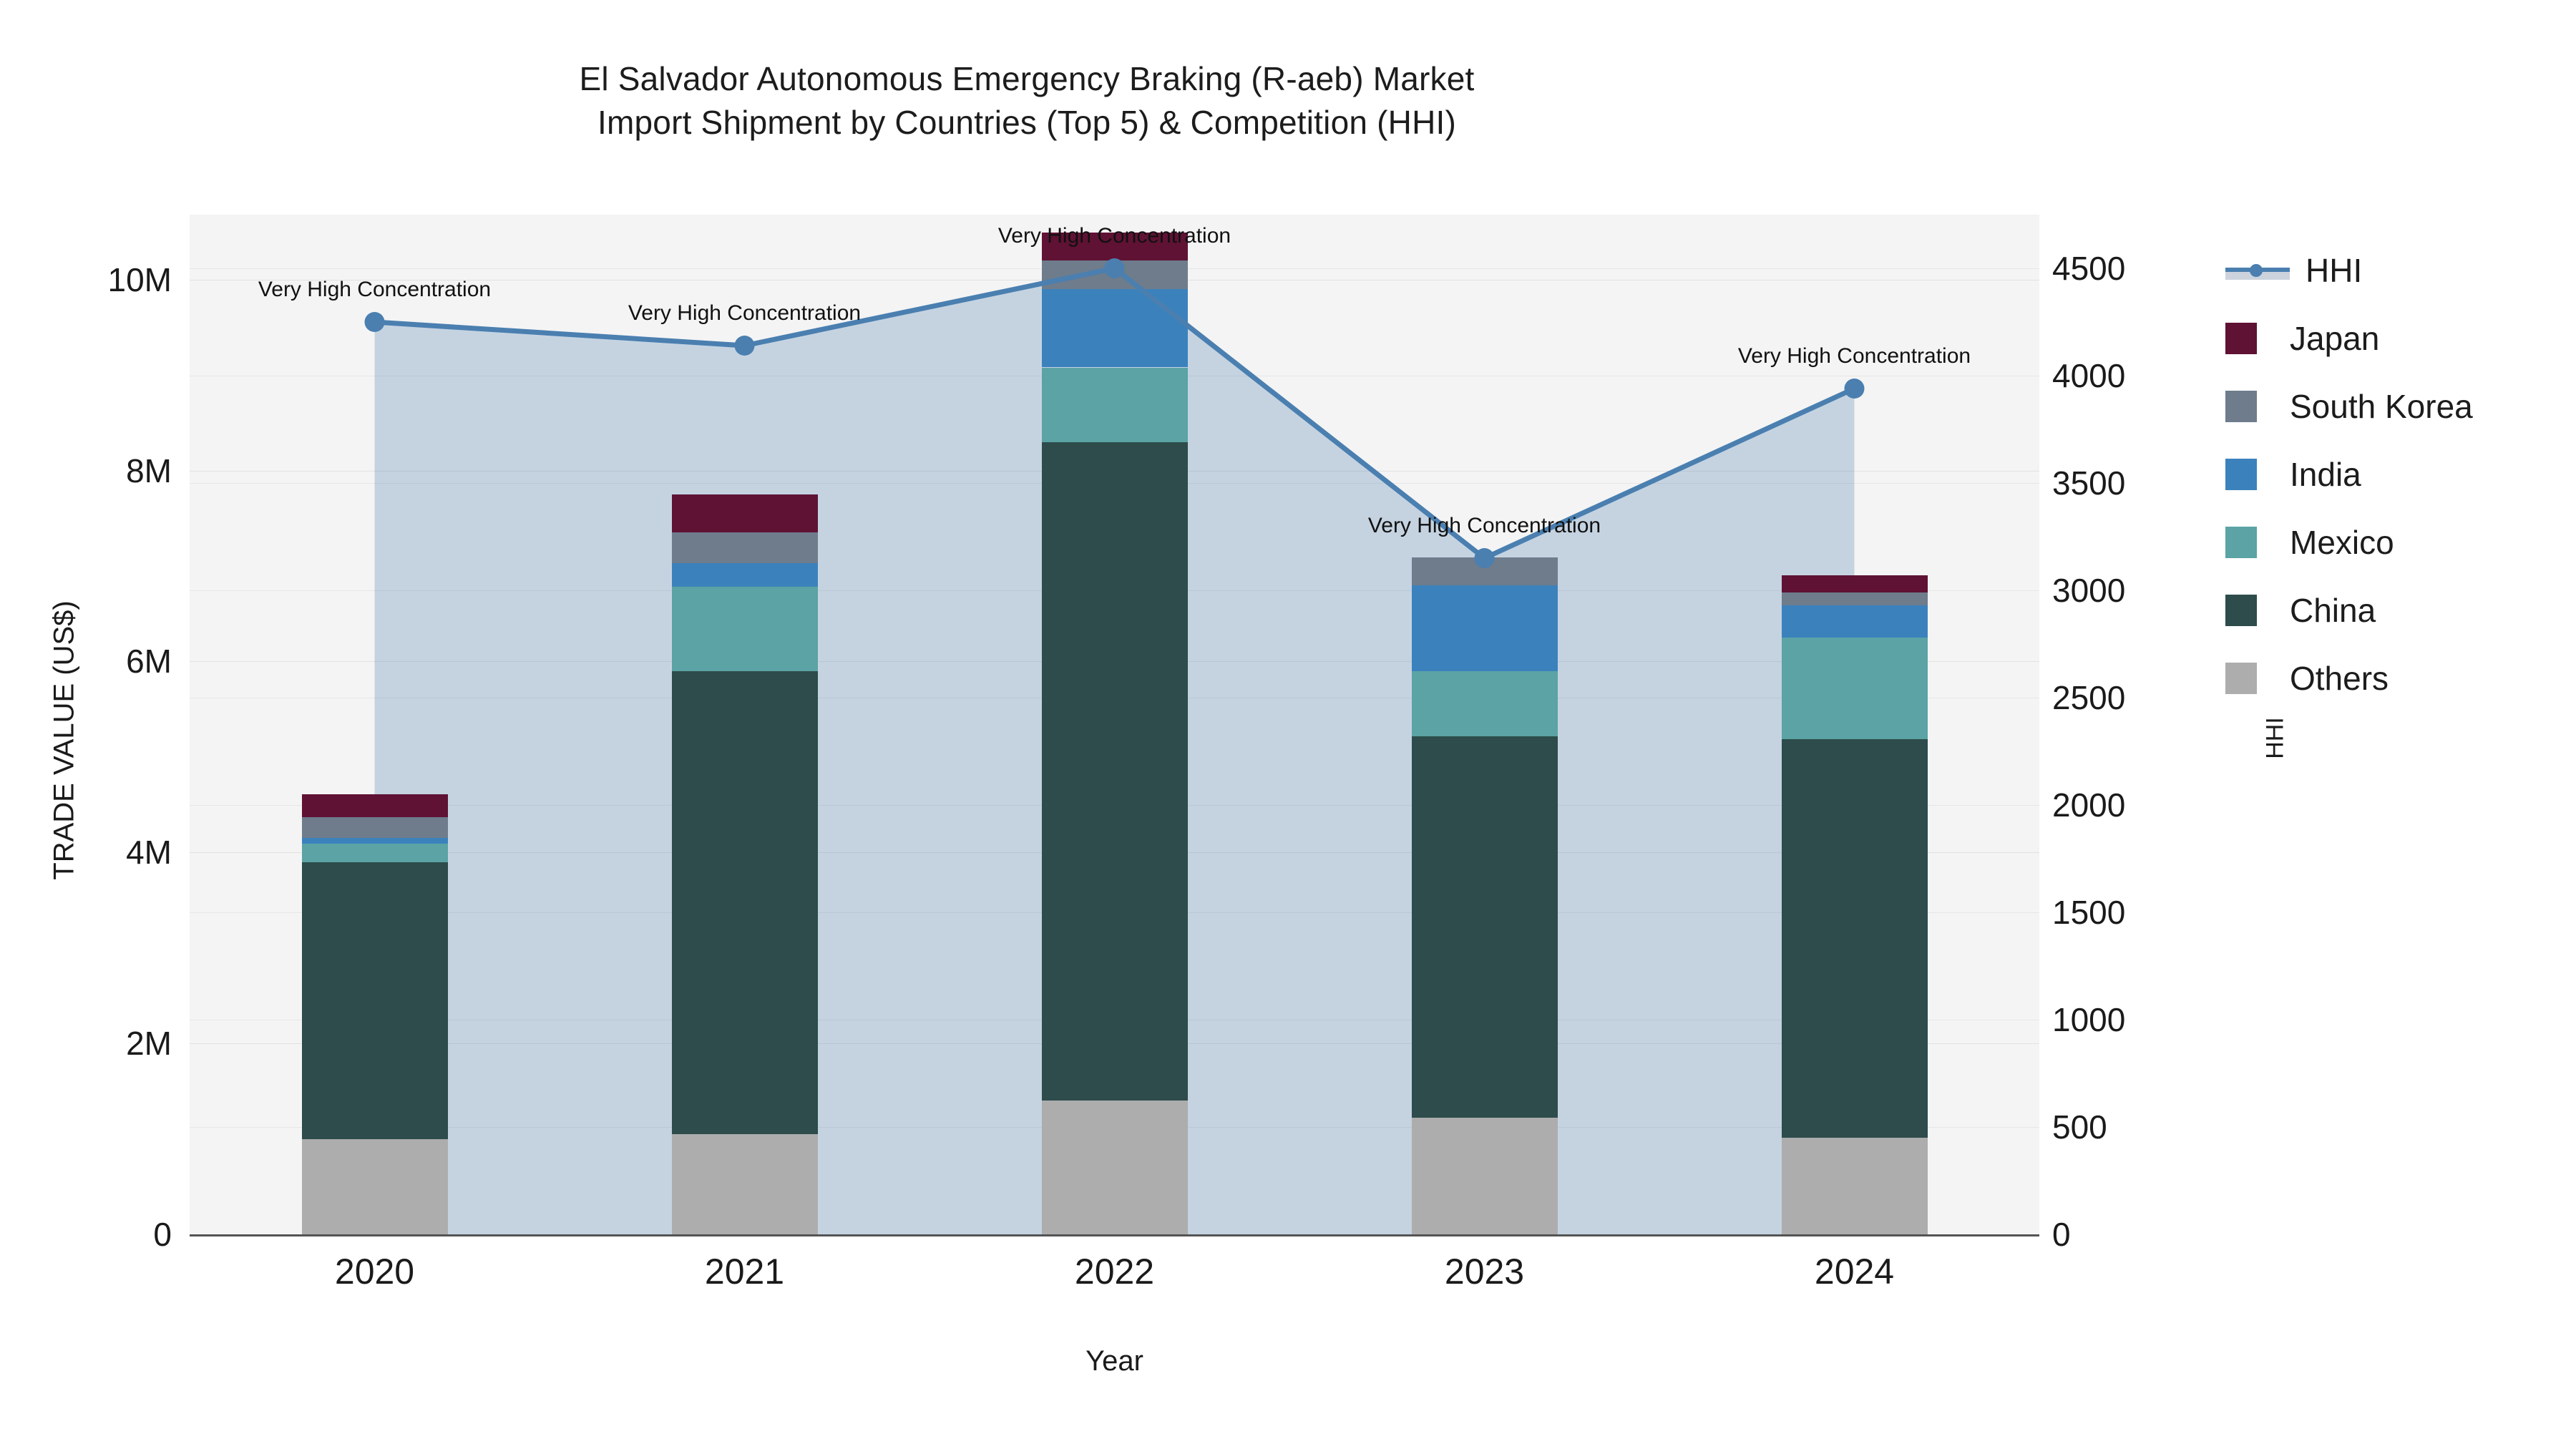 This screenshot has height=1449, width=2576. I want to click on annotation-2022: Very High Concentration, so click(1114, 236).